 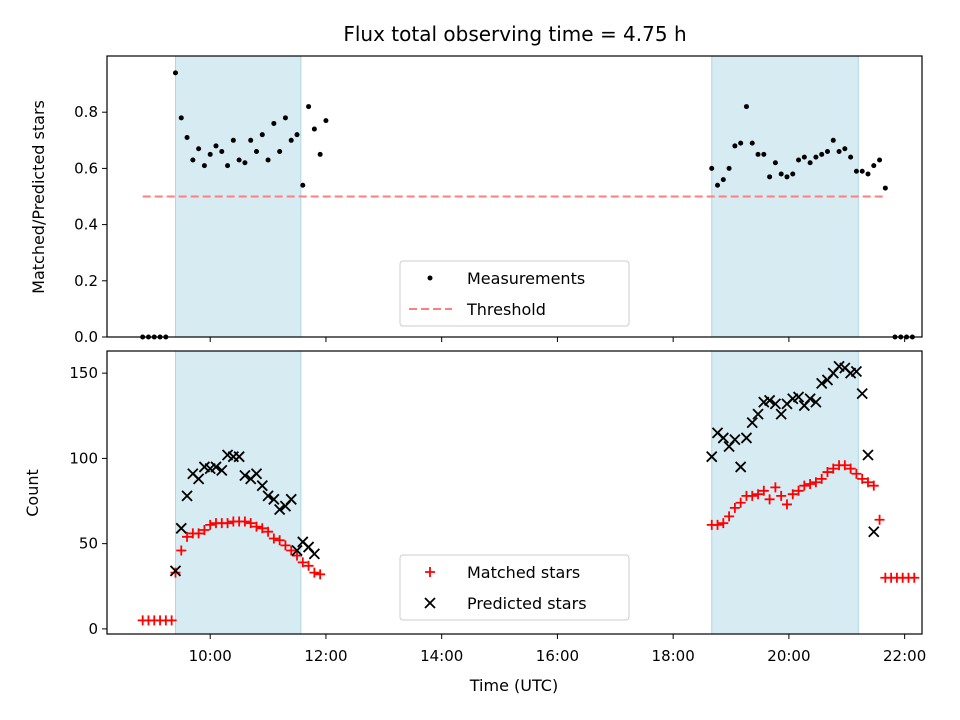 What do you see at coordinates (86, 337) in the screenshot?
I see `y-tick-label: 0.0` at bounding box center [86, 337].